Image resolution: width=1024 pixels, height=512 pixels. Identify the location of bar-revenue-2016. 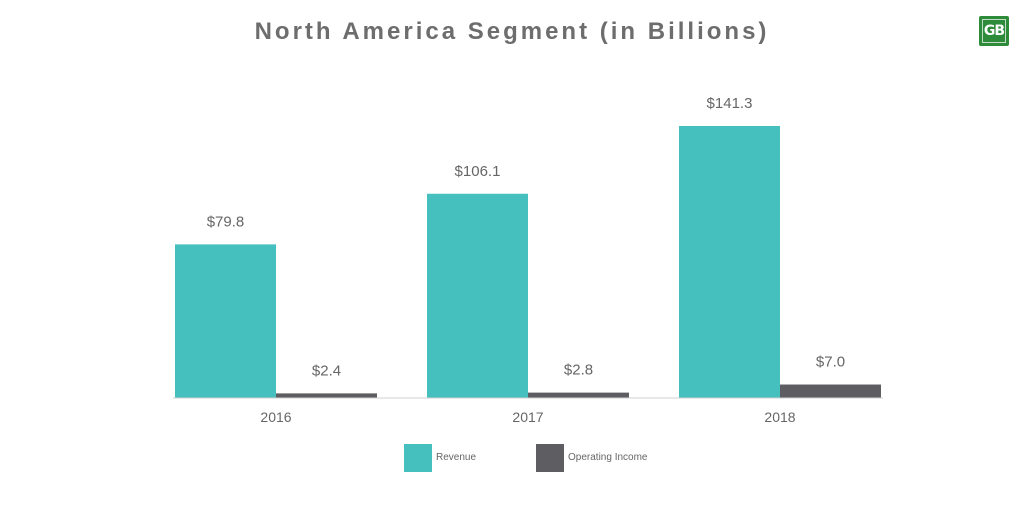
(225, 321).